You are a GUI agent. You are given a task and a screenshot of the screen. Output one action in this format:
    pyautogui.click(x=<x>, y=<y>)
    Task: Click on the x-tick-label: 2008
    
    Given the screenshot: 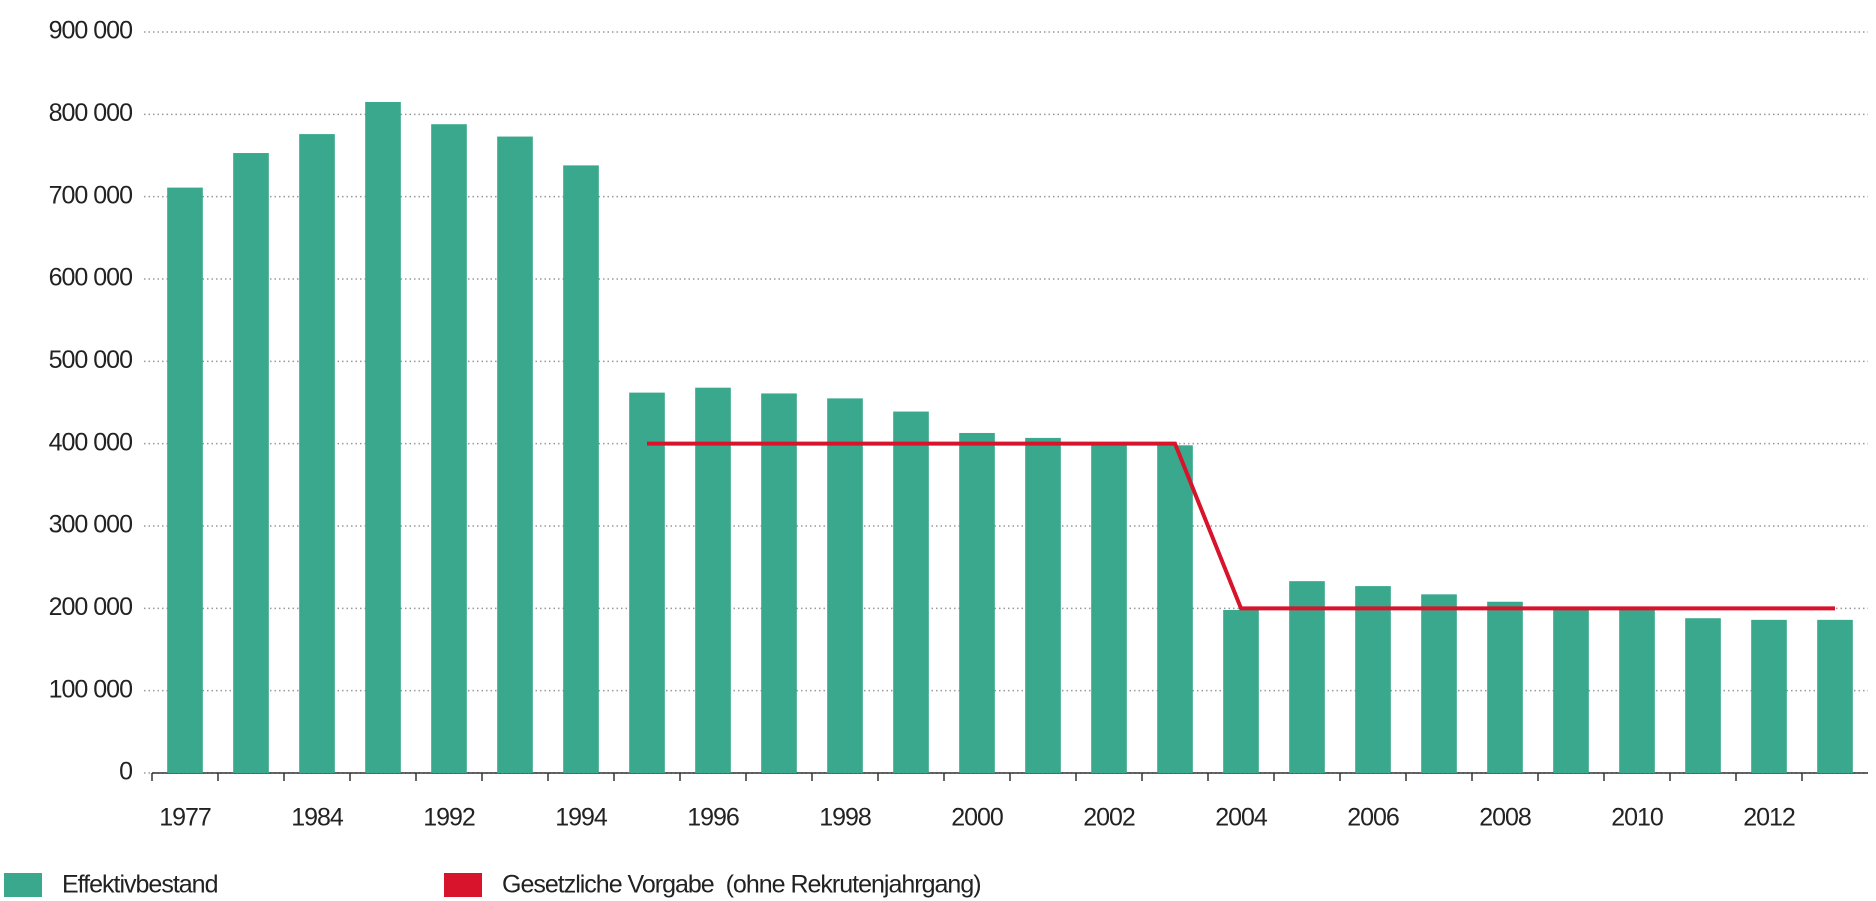 What is the action you would take?
    pyautogui.click(x=1505, y=818)
    